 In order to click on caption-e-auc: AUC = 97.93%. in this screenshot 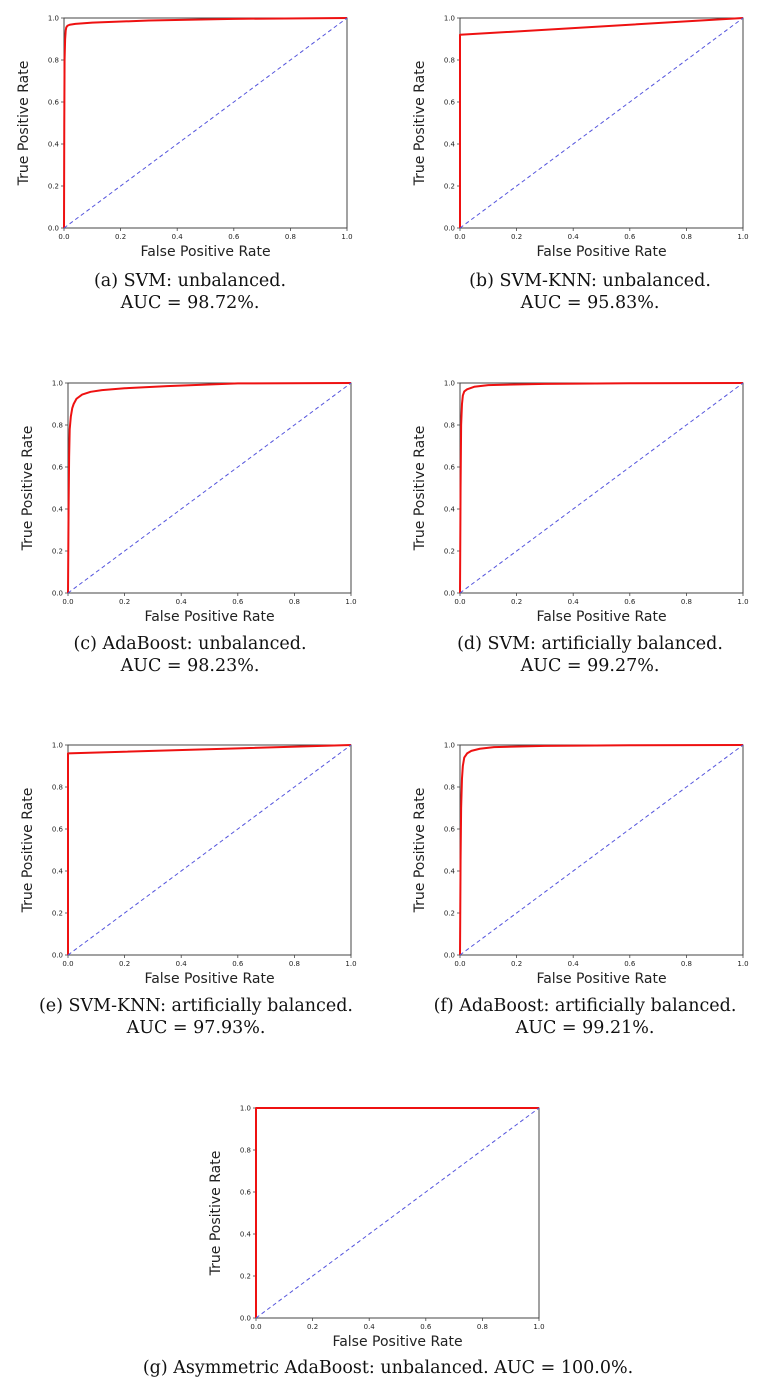, I will do `click(196, 1028)`.